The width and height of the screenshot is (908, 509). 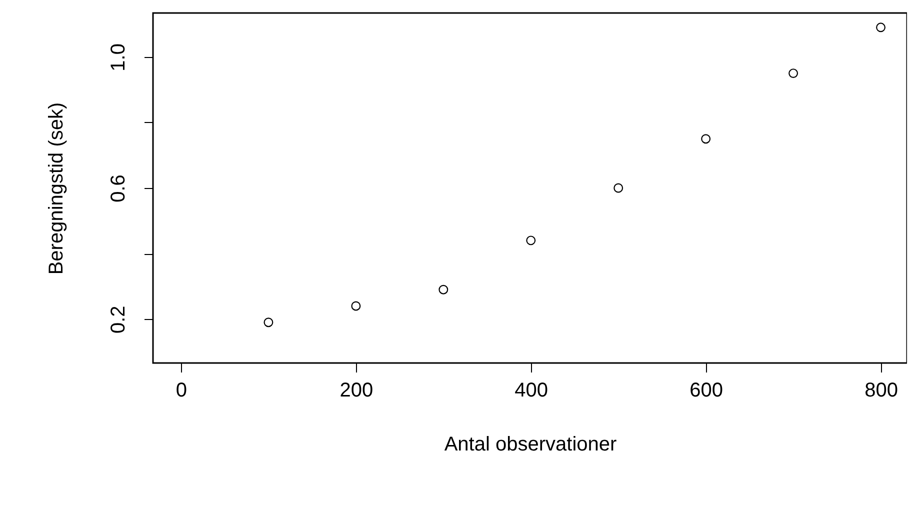 I want to click on x-tick-label: 400, so click(x=531, y=391).